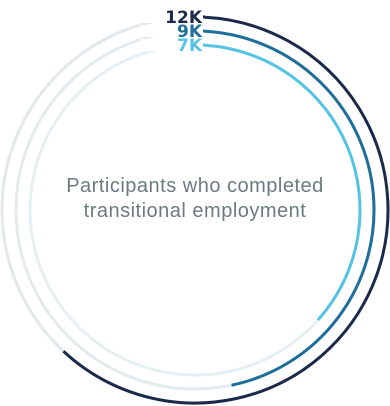  What do you see at coordinates (190, 32) in the screenshot?
I see `ring-label-9K: 9K` at bounding box center [190, 32].